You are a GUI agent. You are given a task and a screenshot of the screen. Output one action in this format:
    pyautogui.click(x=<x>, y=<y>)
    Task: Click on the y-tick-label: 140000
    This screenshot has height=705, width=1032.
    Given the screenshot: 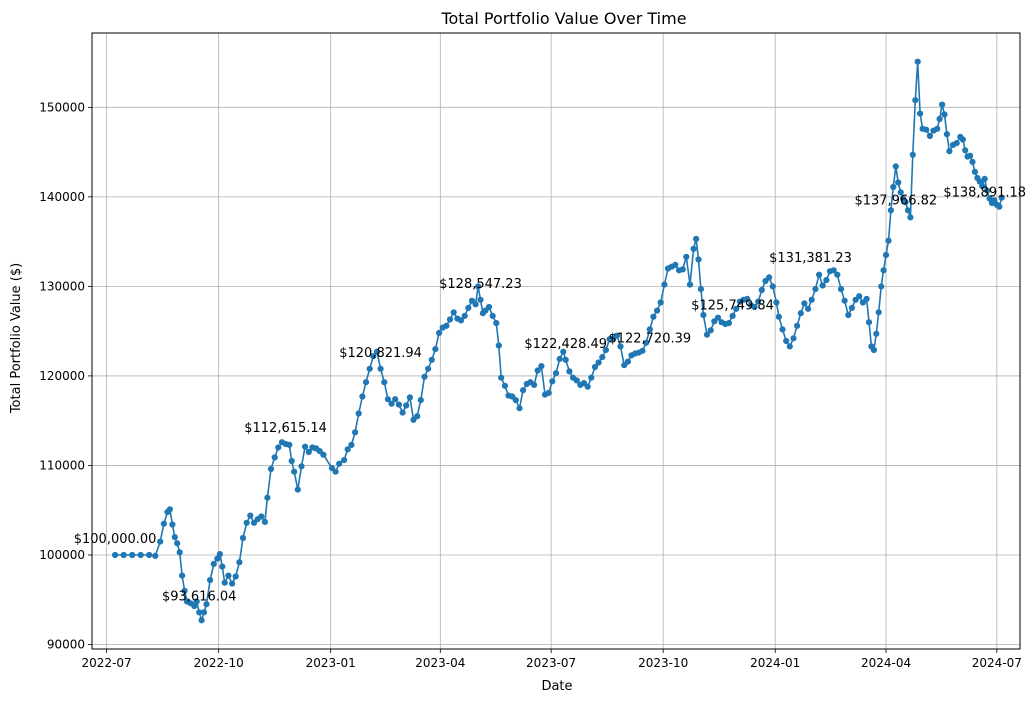 What is the action you would take?
    pyautogui.click(x=62, y=197)
    